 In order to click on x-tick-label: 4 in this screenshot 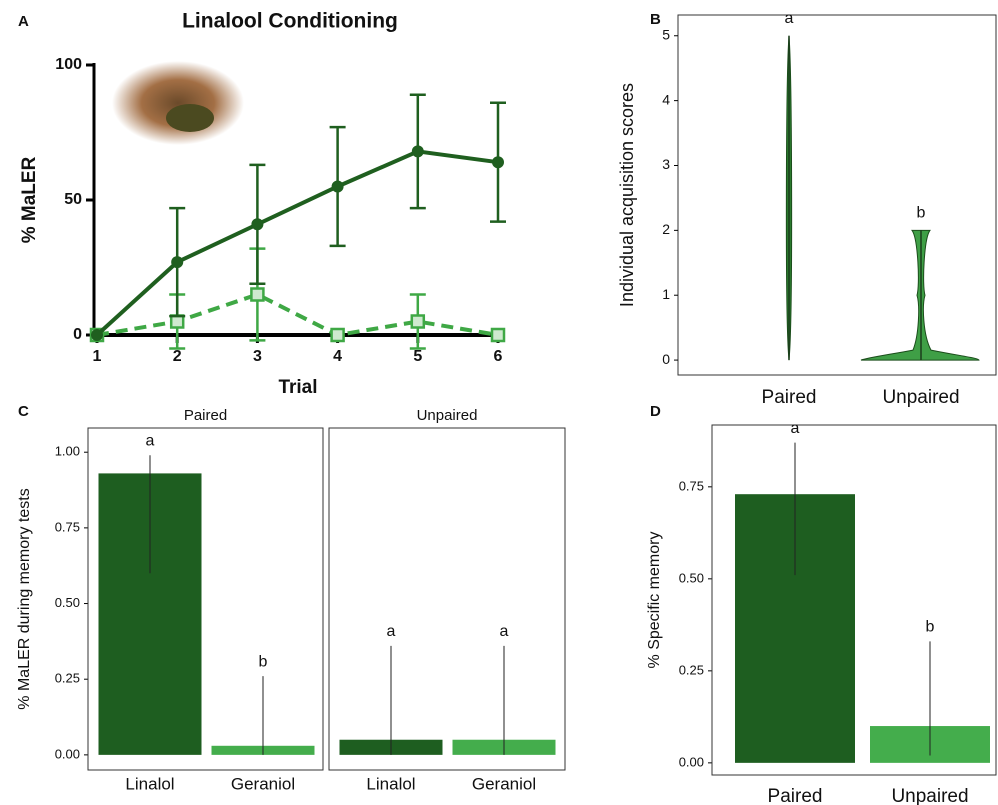, I will do `click(337, 356)`.